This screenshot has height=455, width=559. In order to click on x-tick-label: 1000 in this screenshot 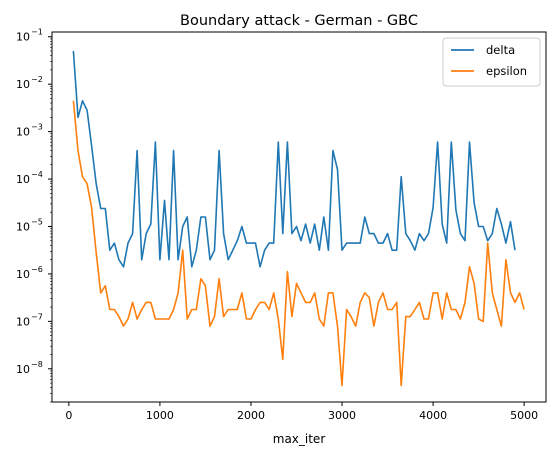, I will do `click(160, 415)`.